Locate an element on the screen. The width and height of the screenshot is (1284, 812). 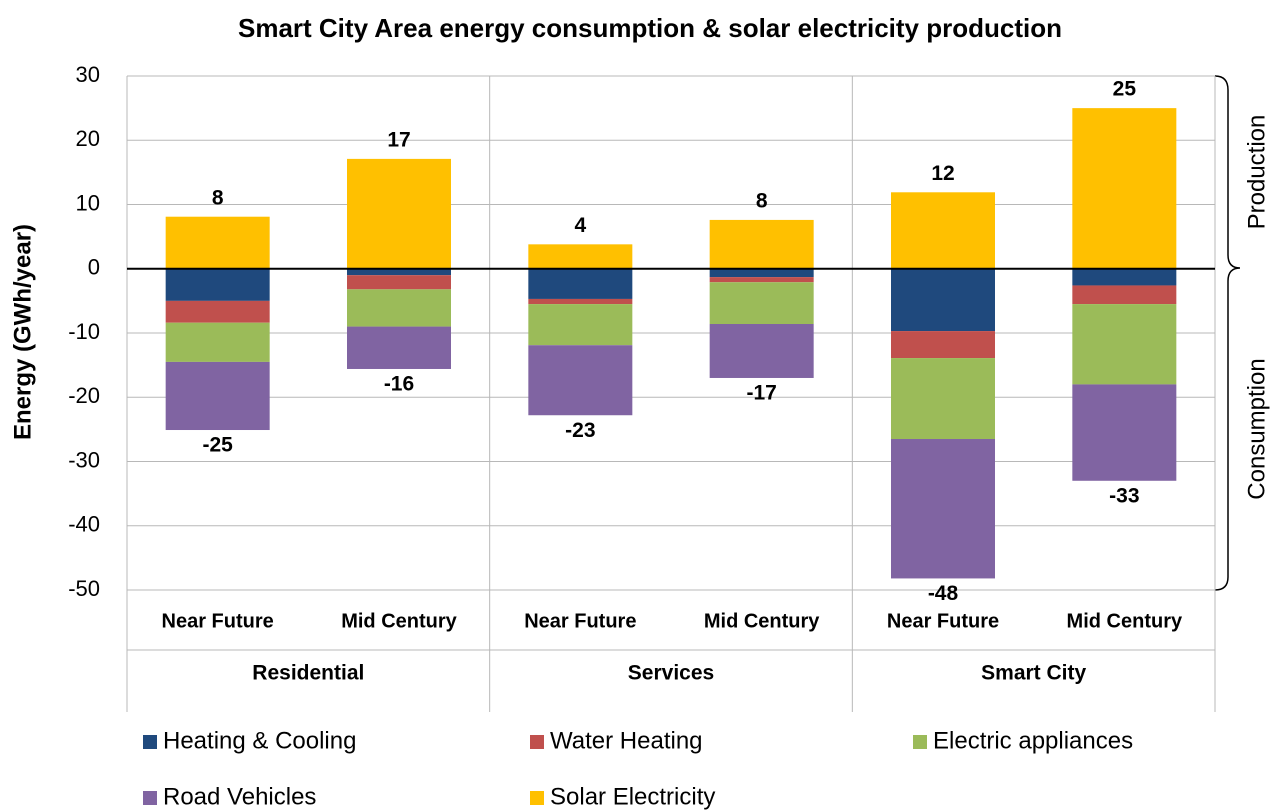
y-tick-label: 20 is located at coordinates (88, 138).